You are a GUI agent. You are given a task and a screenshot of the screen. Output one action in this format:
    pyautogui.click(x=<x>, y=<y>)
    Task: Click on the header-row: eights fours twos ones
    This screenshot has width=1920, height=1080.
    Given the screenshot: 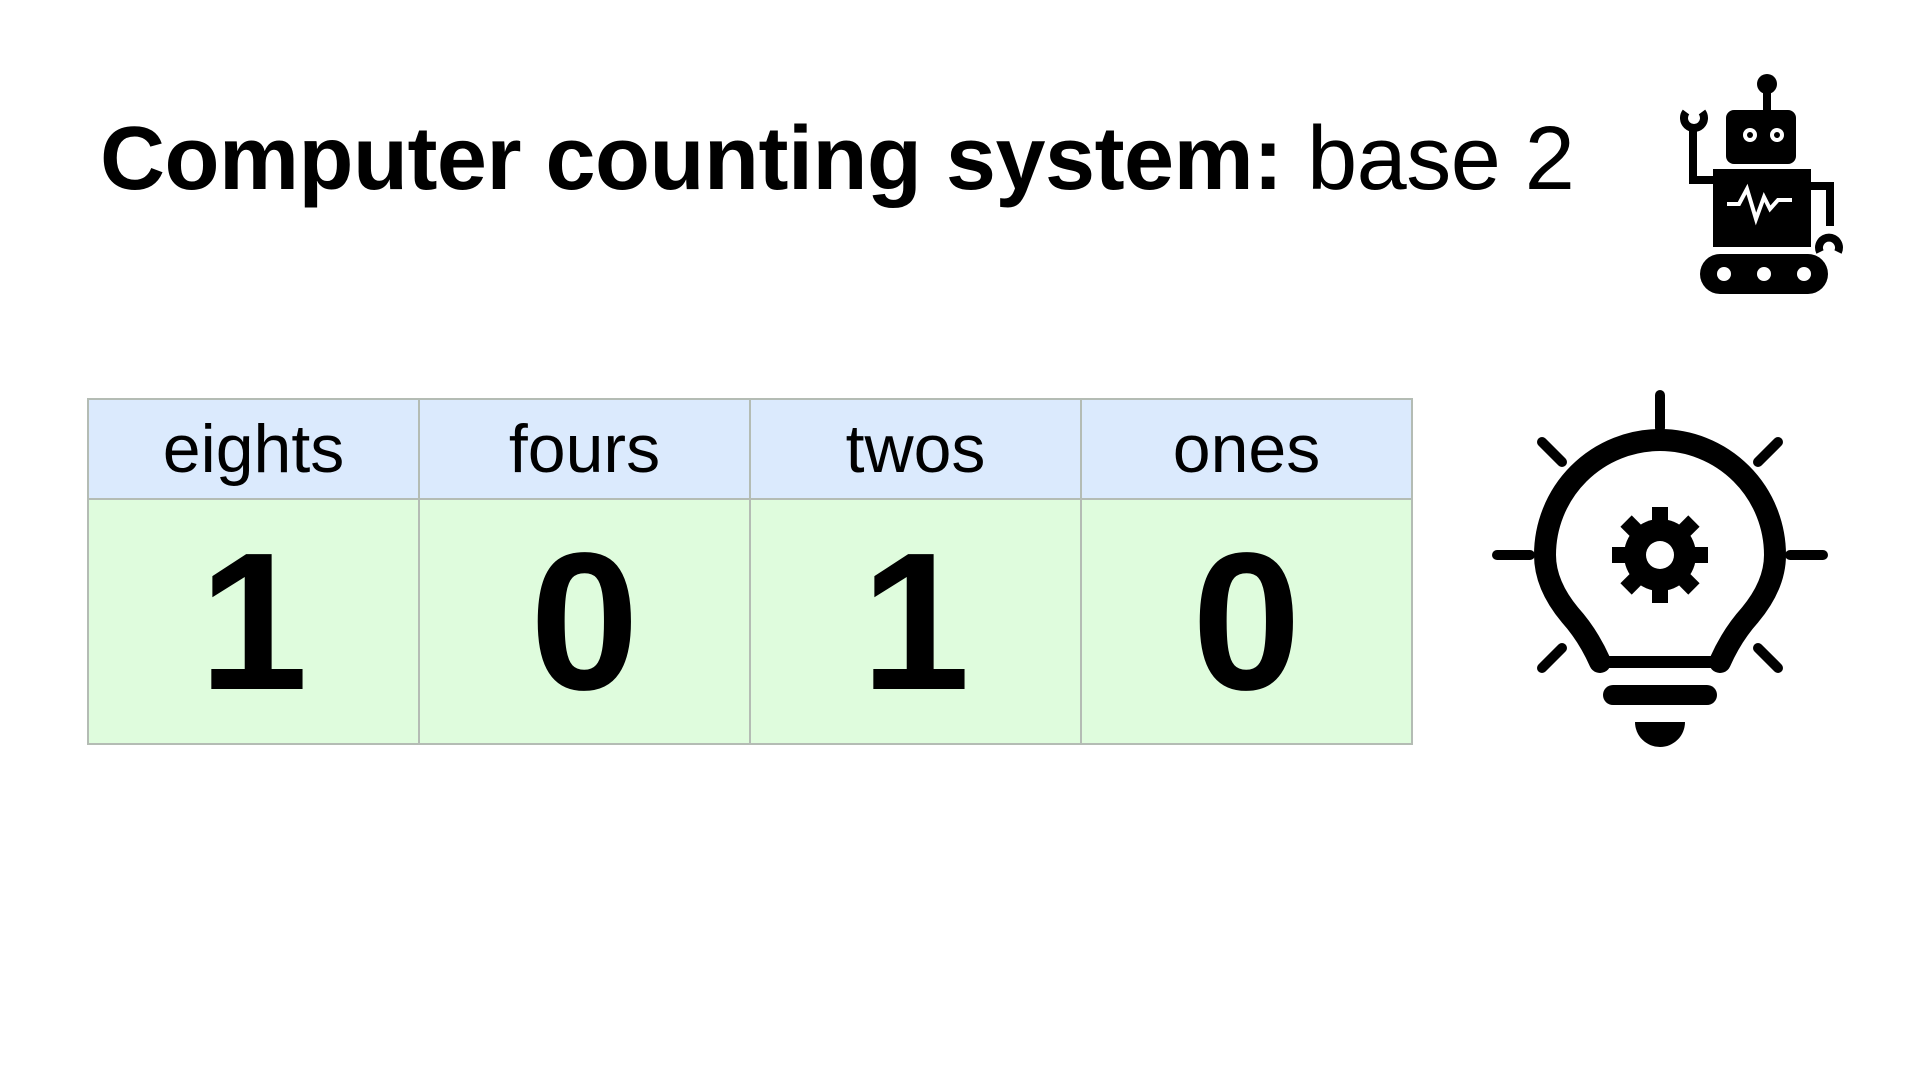 What is the action you would take?
    pyautogui.click(x=750, y=449)
    